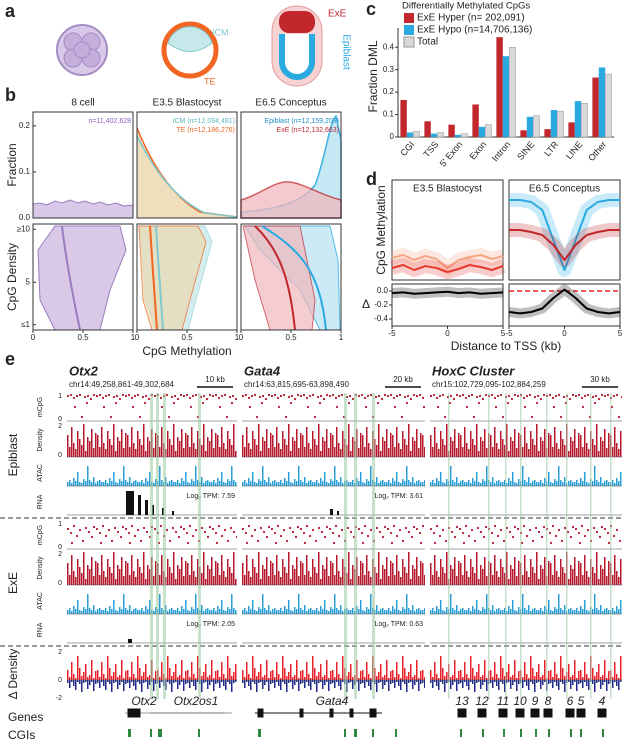 The height and width of the screenshot is (750, 624). What do you see at coordinates (82, 50) in the screenshot?
I see `embryo-8-cell-part-part` at bounding box center [82, 50].